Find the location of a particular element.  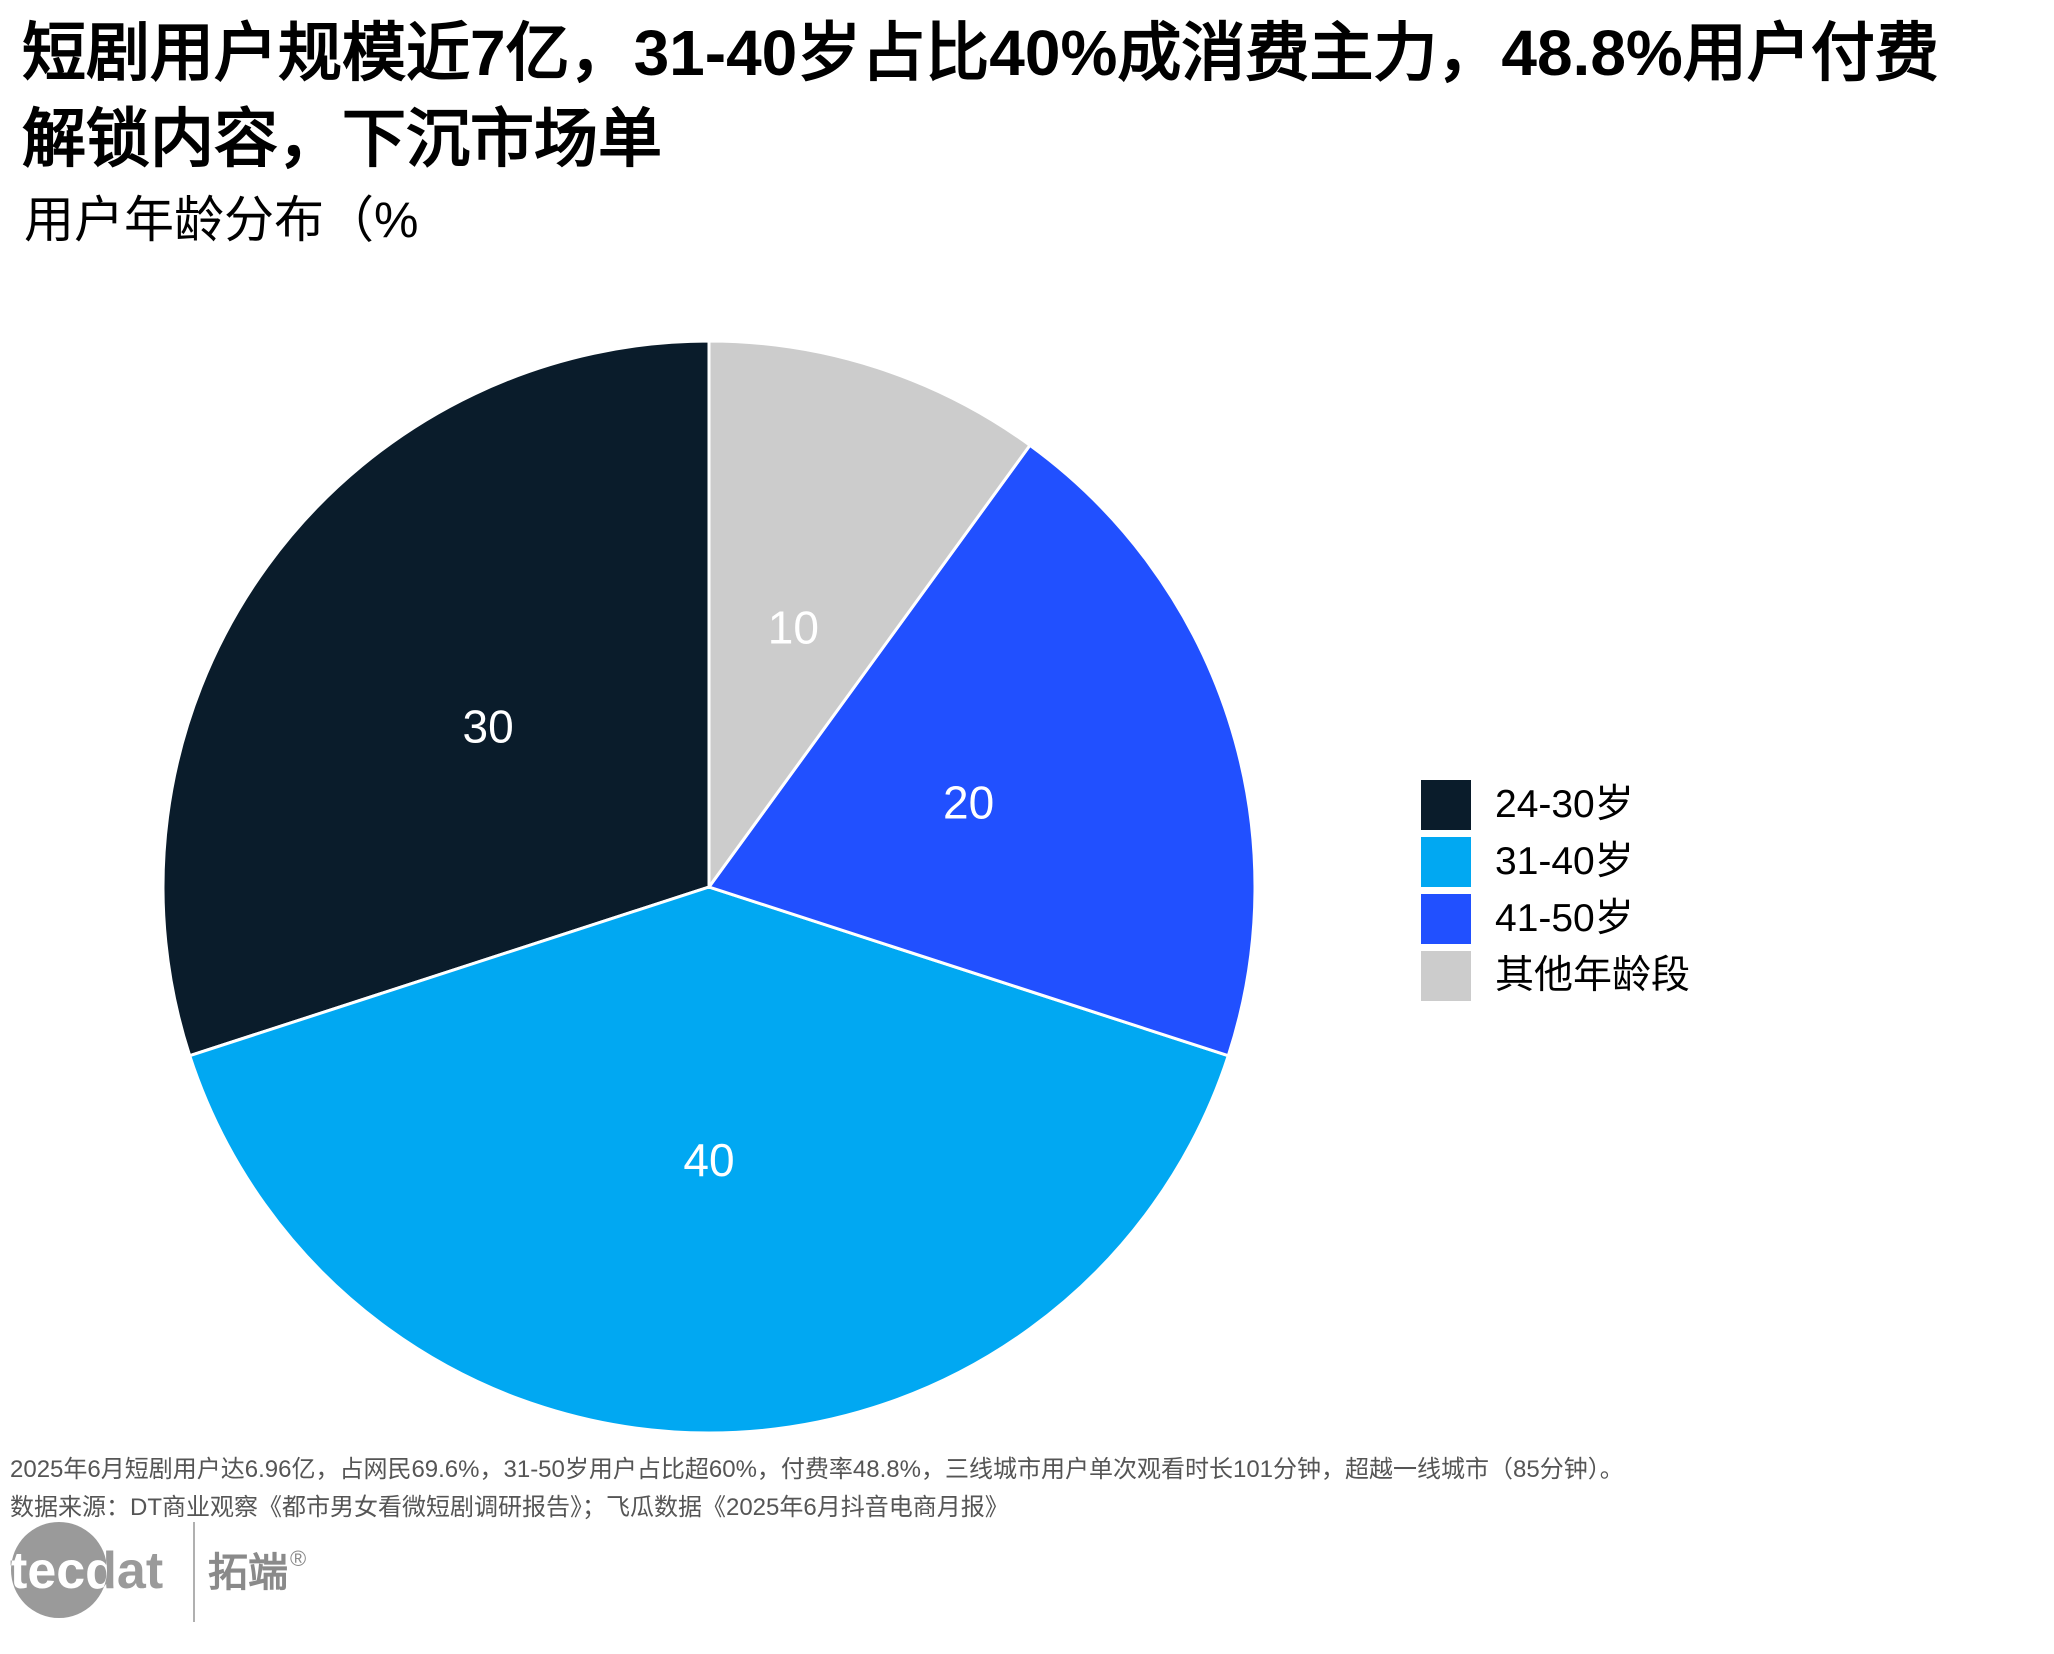

slice-value-label-0: 30 is located at coordinates (488, 727).